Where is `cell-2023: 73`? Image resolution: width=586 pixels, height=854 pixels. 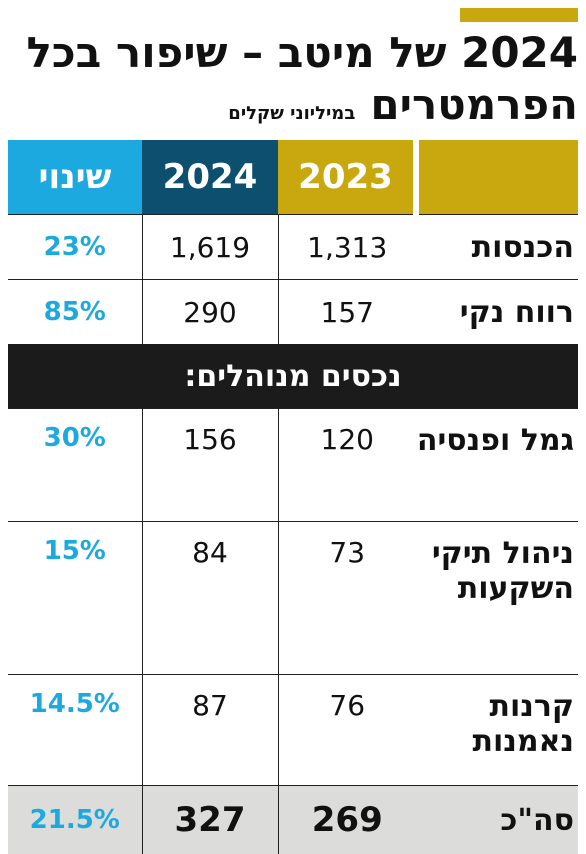
cell-2023: 73 is located at coordinates (347, 598).